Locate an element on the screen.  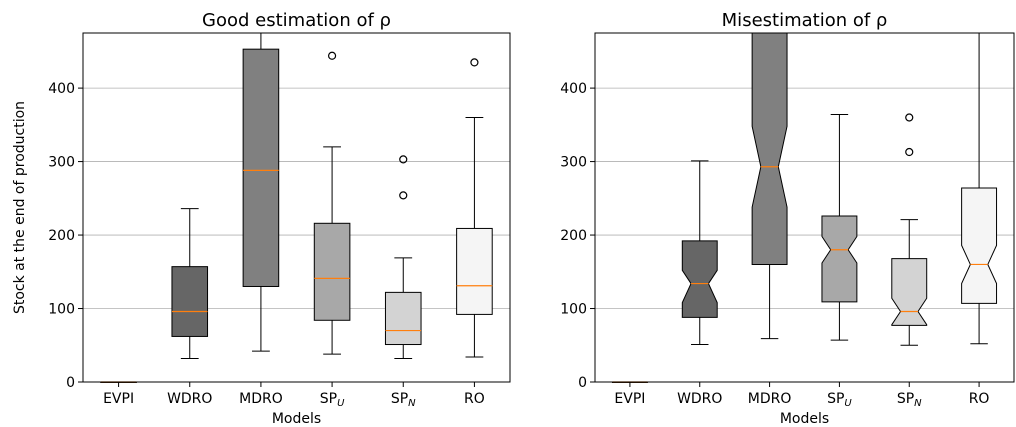
chart-title: Misestimation of ρ is located at coordinates (805, 20).